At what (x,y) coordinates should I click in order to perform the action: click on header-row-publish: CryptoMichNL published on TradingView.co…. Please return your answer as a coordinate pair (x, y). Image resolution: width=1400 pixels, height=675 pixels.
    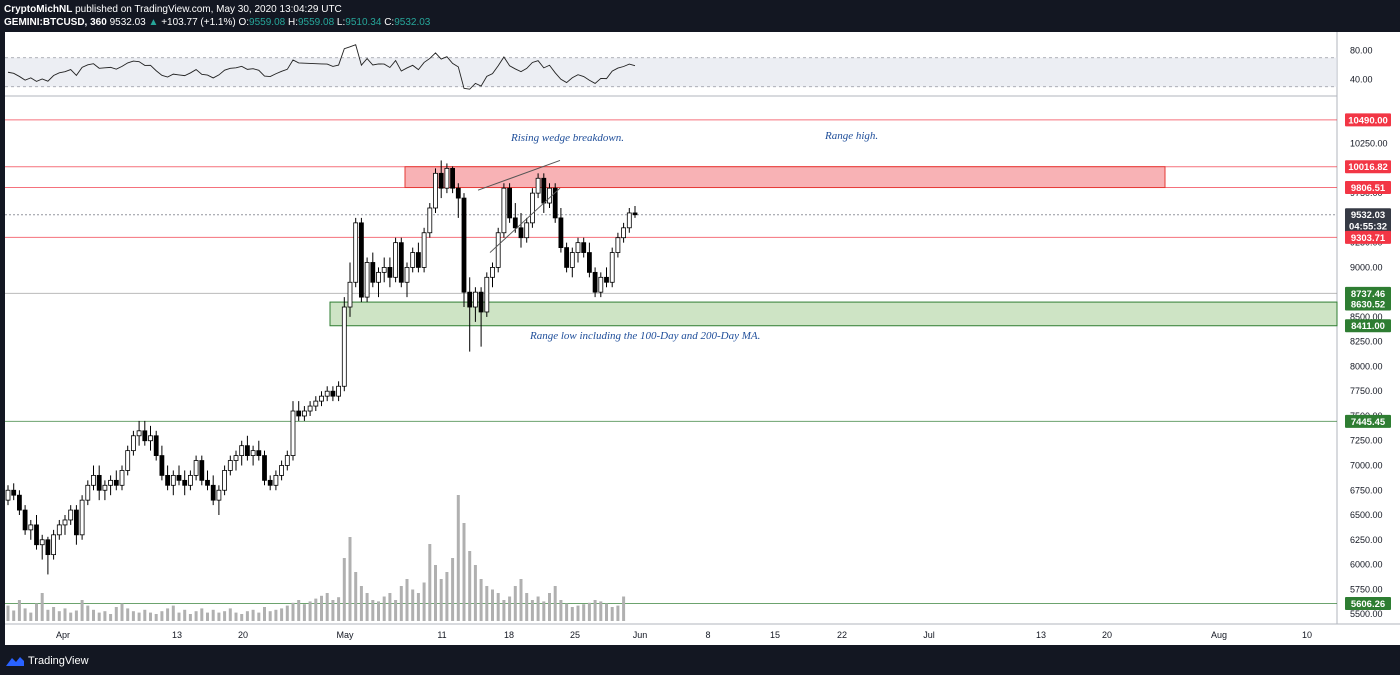
    Looking at the image, I should click on (217, 9).